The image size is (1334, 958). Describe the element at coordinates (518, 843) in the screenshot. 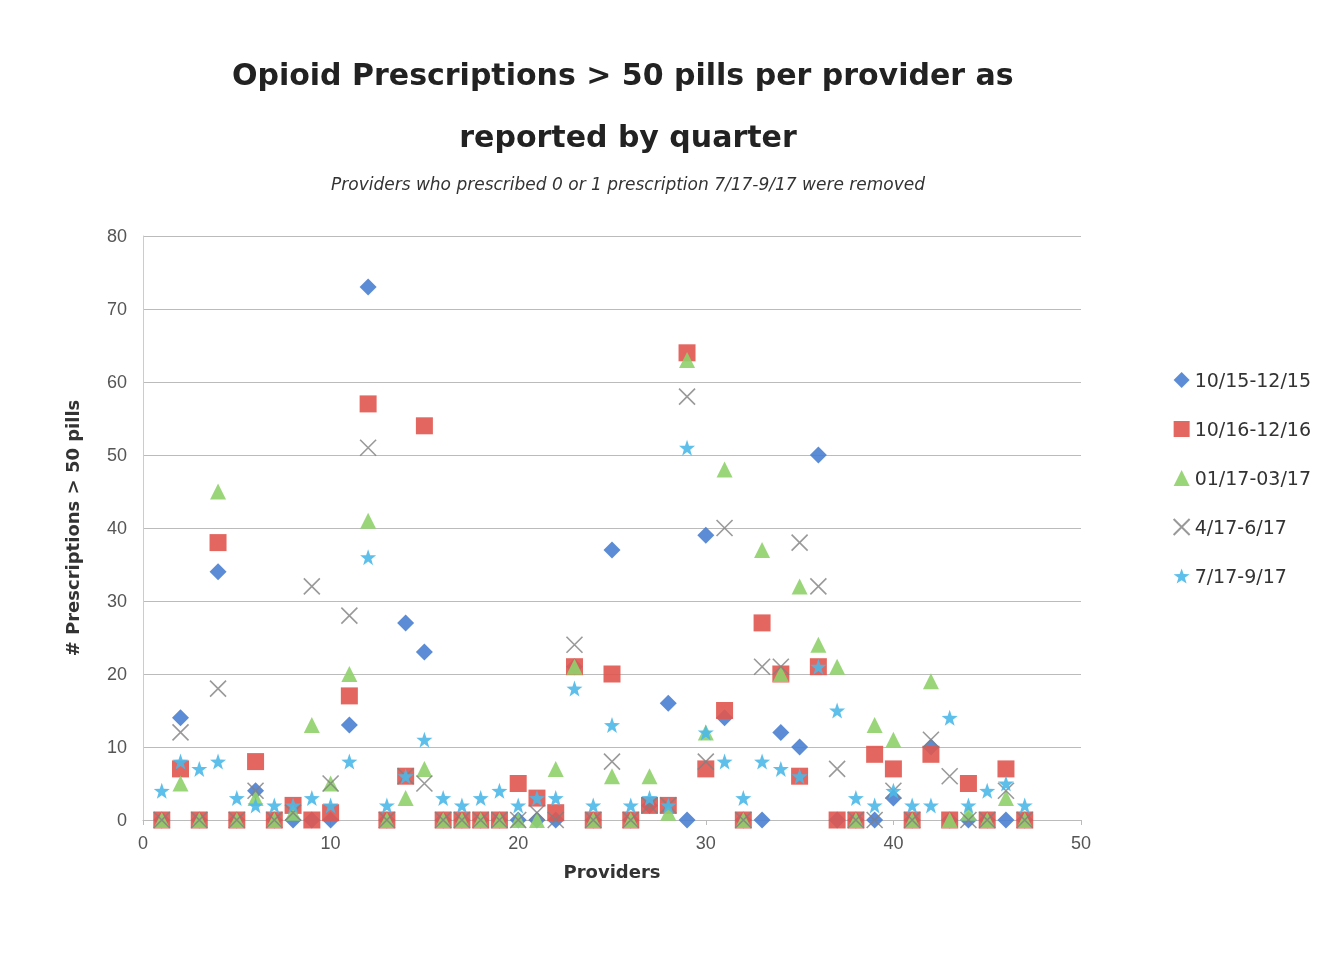

I see `x-tick-label: 20` at that location.